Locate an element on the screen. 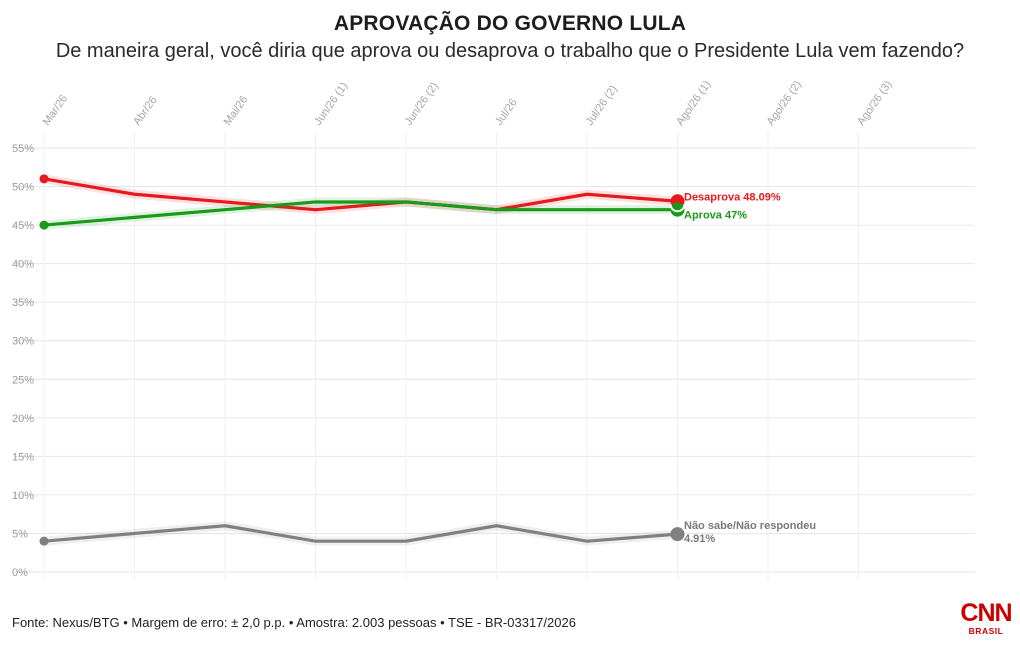 Image resolution: width=1020 pixels, height=650 pixels. y-tick-label: 55% is located at coordinates (23, 149).